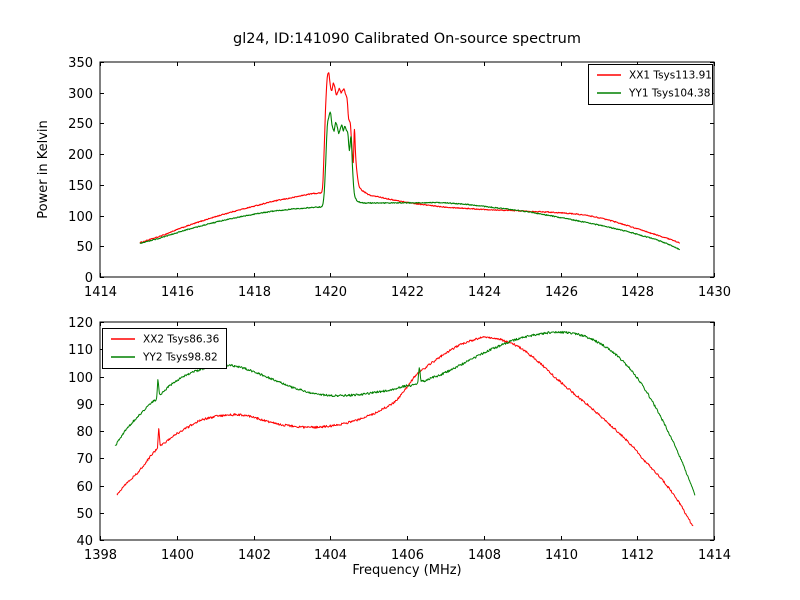 The width and height of the screenshot is (800, 600). Describe the element at coordinates (80, 323) in the screenshot. I see `y-tick-label: 120` at that location.